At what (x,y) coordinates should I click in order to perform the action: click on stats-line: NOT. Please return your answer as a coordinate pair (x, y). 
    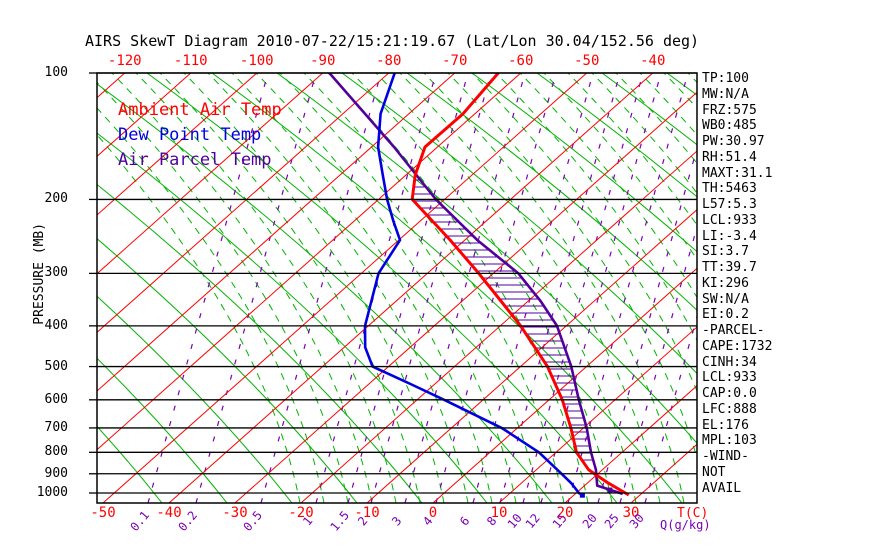
    Looking at the image, I should click on (714, 472).